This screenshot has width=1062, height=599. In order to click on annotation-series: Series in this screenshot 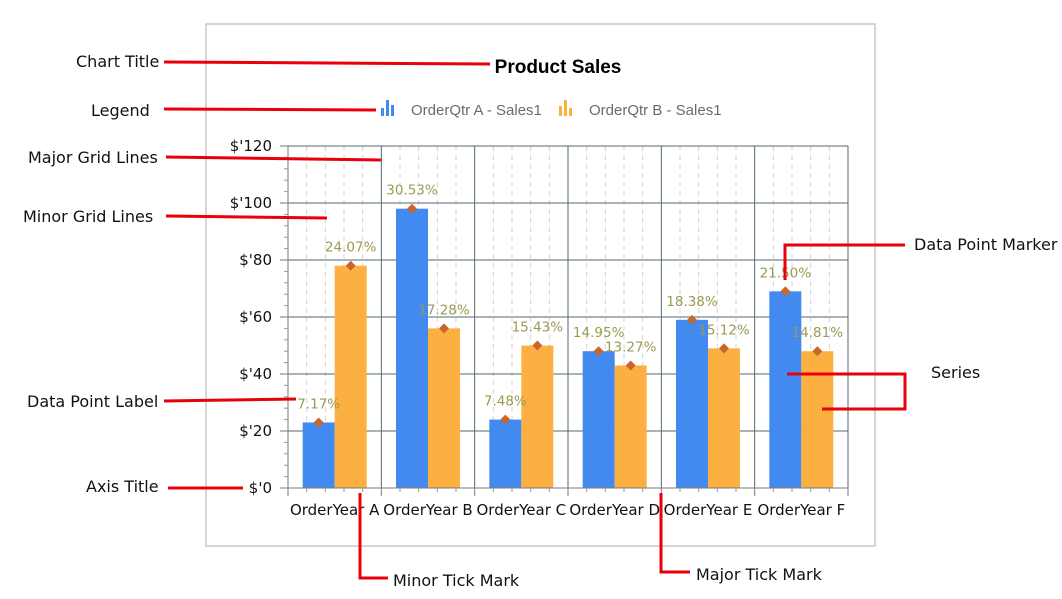, I will do `click(955, 372)`.